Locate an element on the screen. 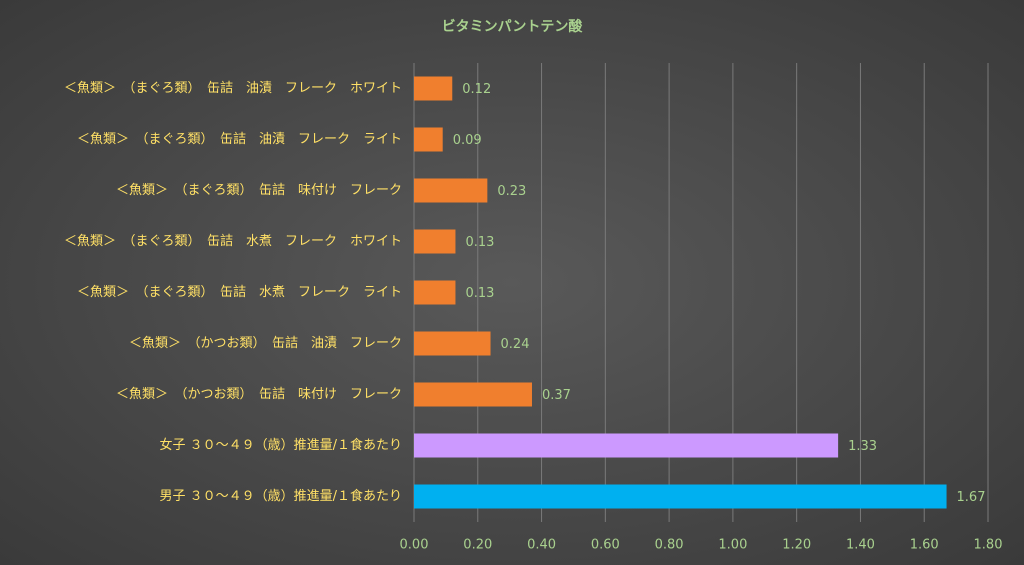  chart-title: ビタミンパントテン酸 is located at coordinates (513, 26).